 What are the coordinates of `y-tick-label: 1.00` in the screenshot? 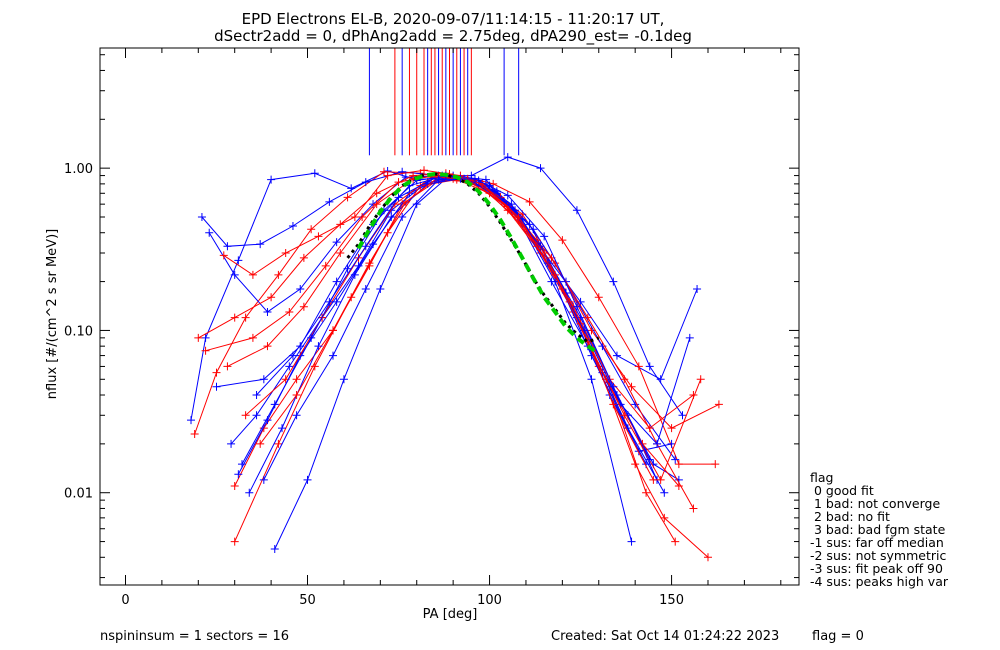 It's located at (78, 169).